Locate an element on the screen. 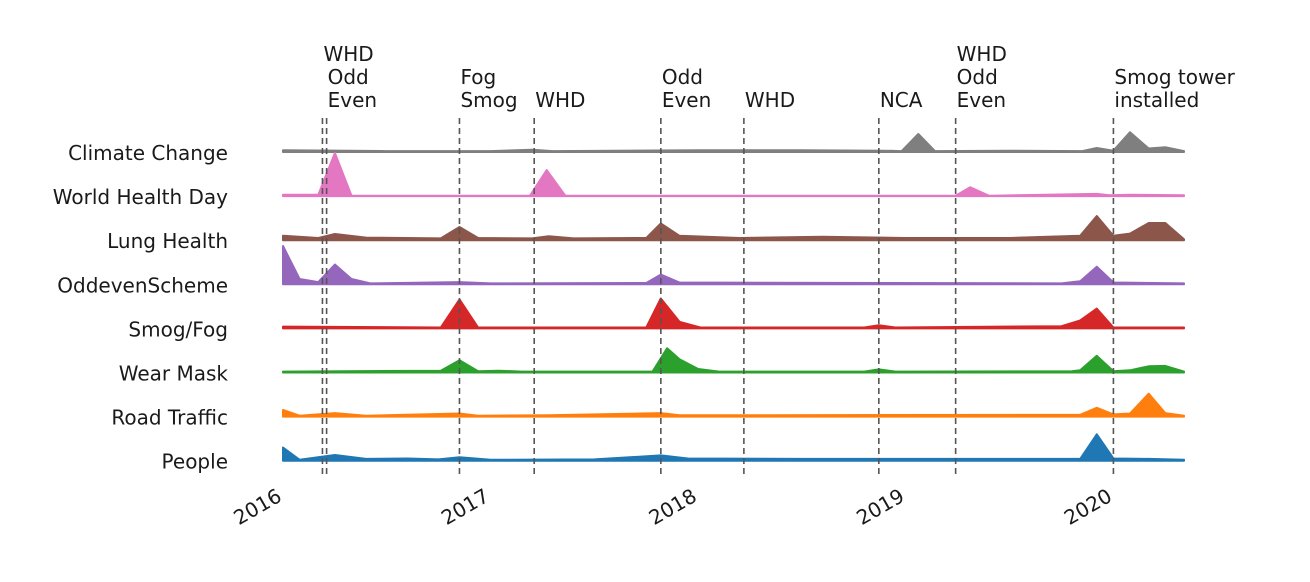 The image size is (1310, 582). x-tick-label: 2020 is located at coordinates (1088, 507).